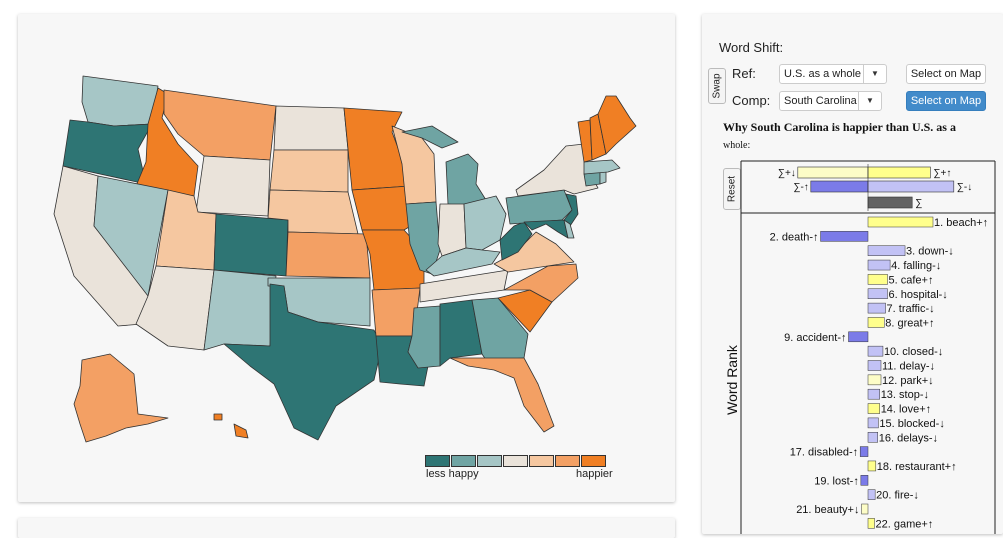 This screenshot has height=538, width=1003. What do you see at coordinates (964, 187) in the screenshot?
I see `summary-bar-label: ∑-↓` at bounding box center [964, 187].